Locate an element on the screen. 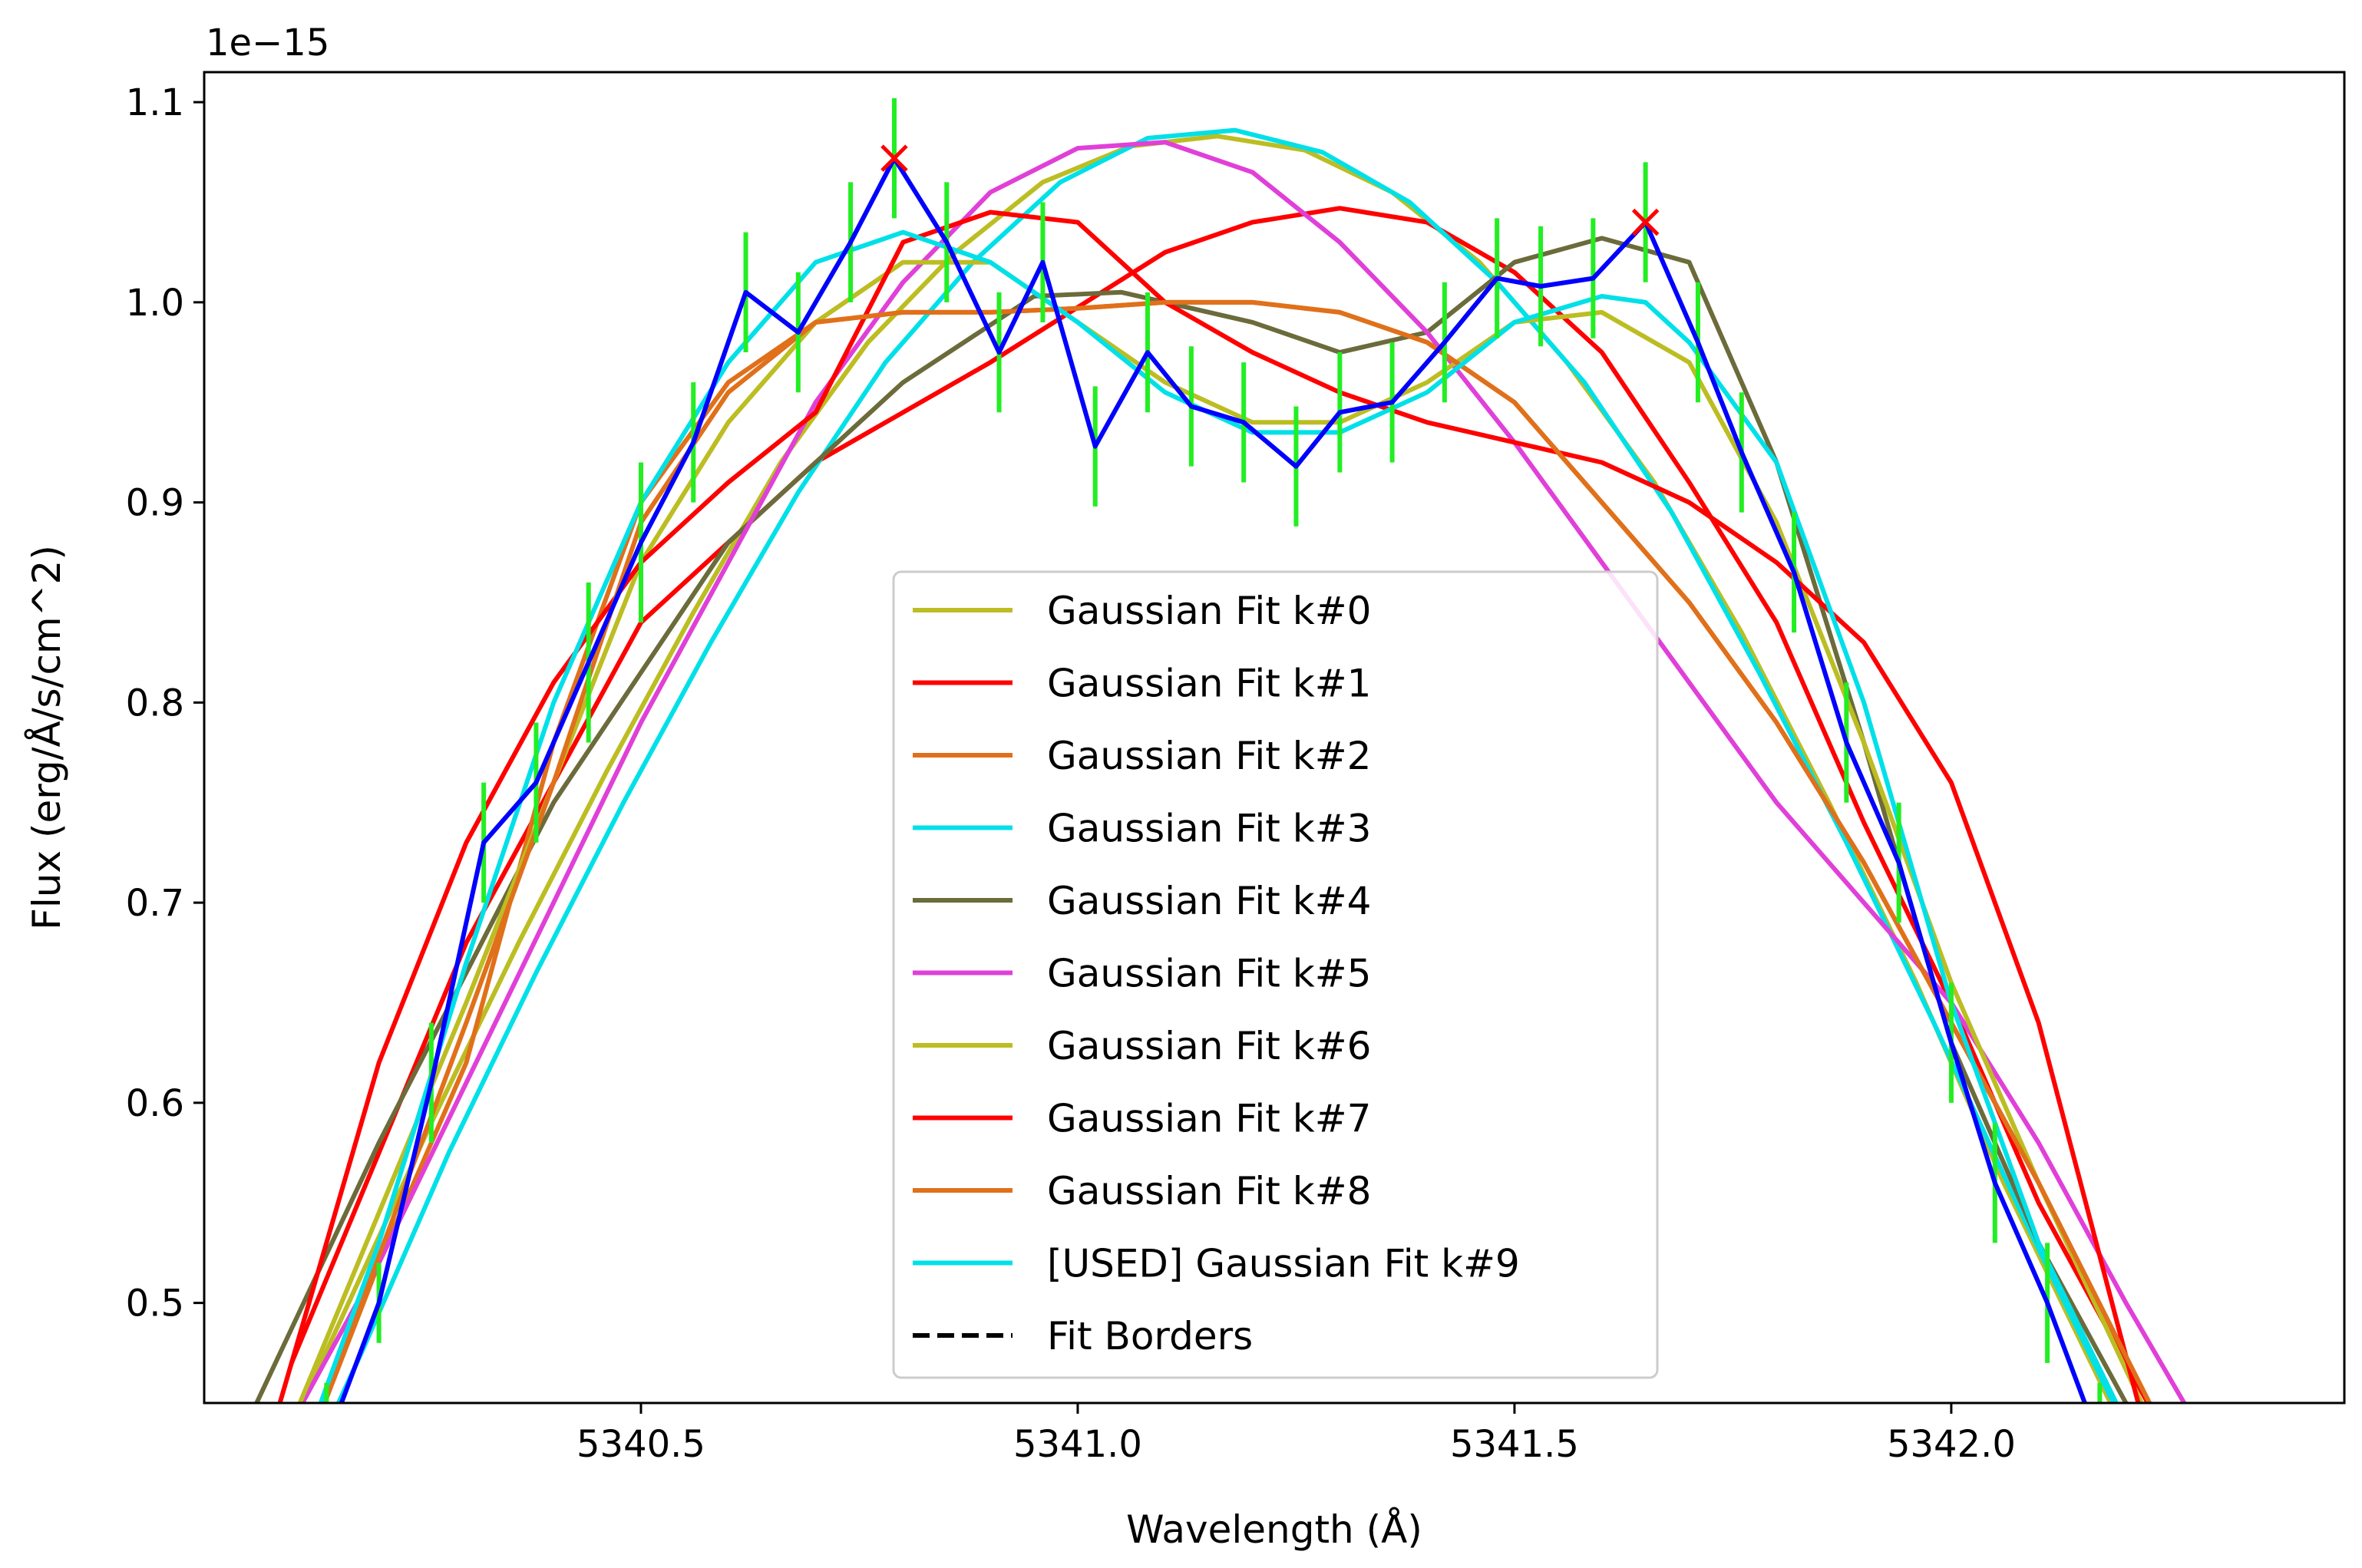  legend-label: [USED] Gaussian Fit k#9 is located at coordinates (1283, 1264).